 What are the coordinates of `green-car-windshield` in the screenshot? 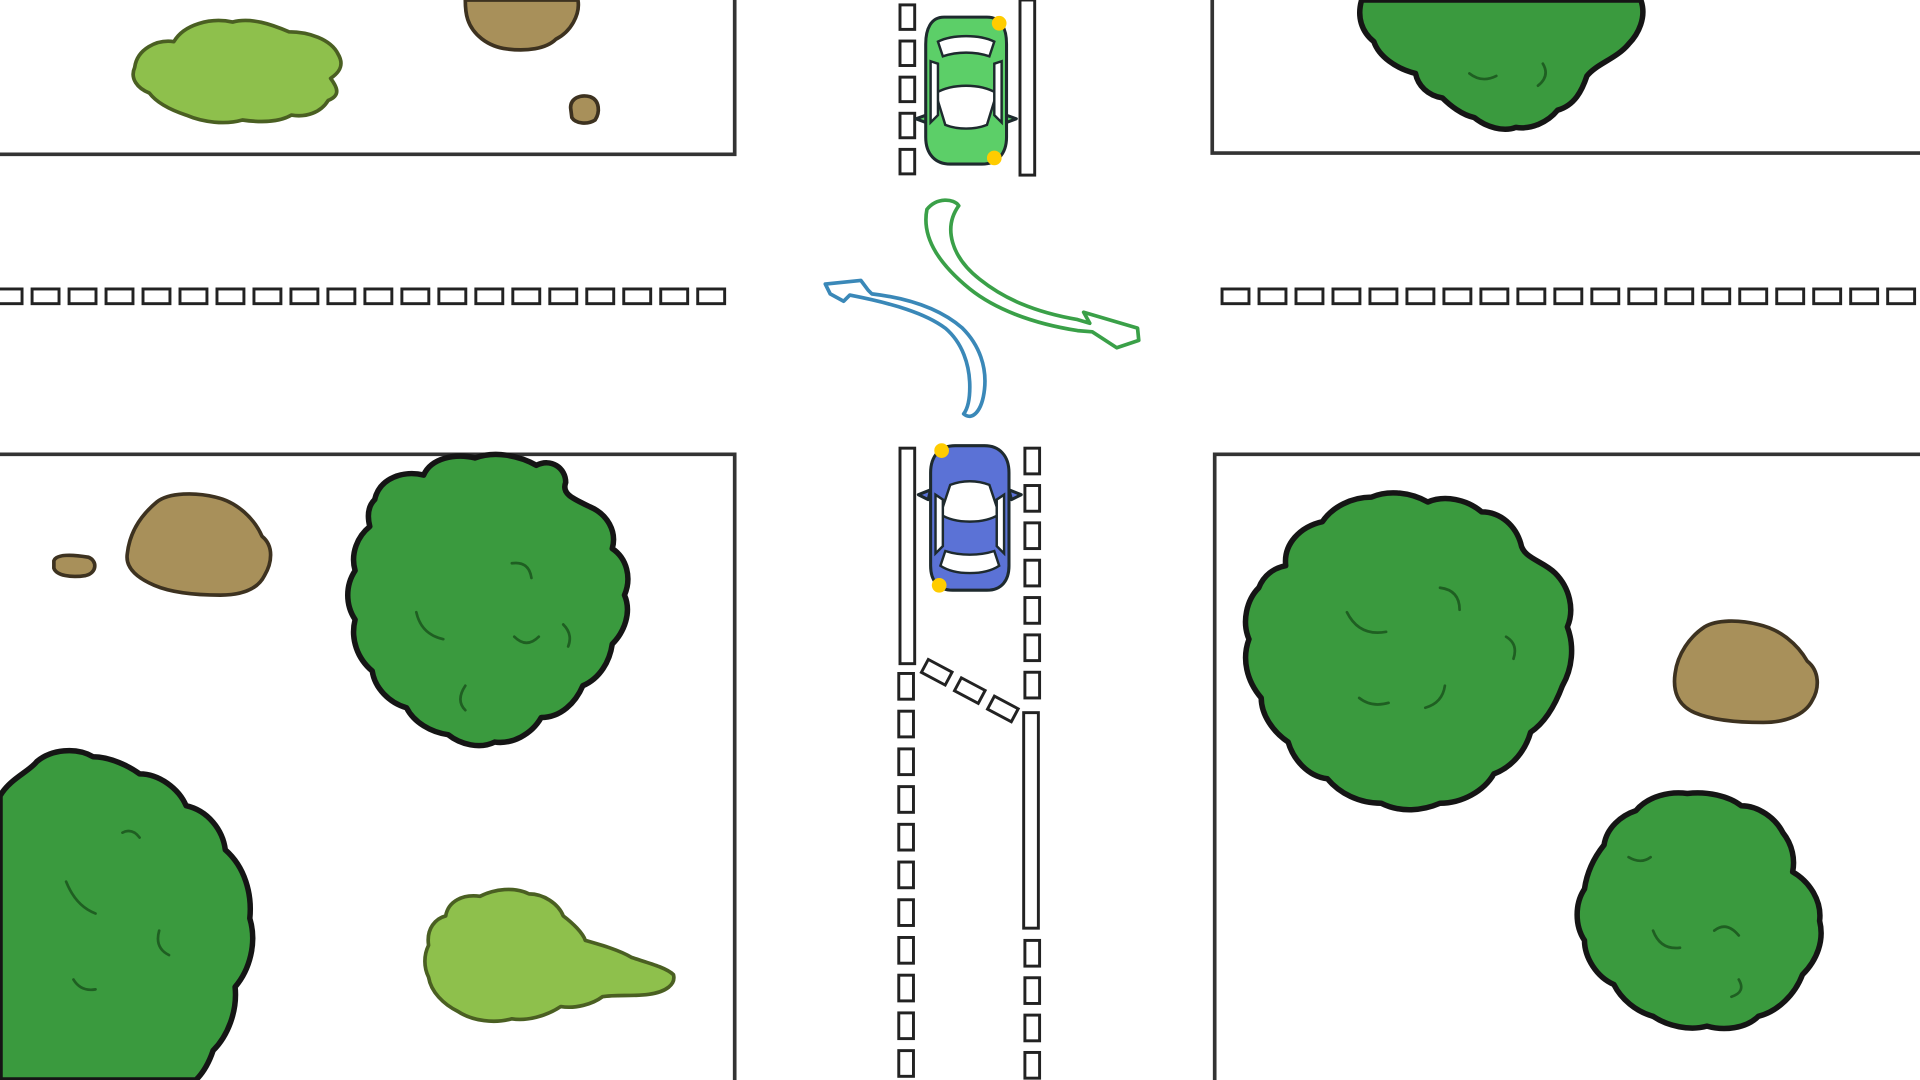 It's located at (966, 107).